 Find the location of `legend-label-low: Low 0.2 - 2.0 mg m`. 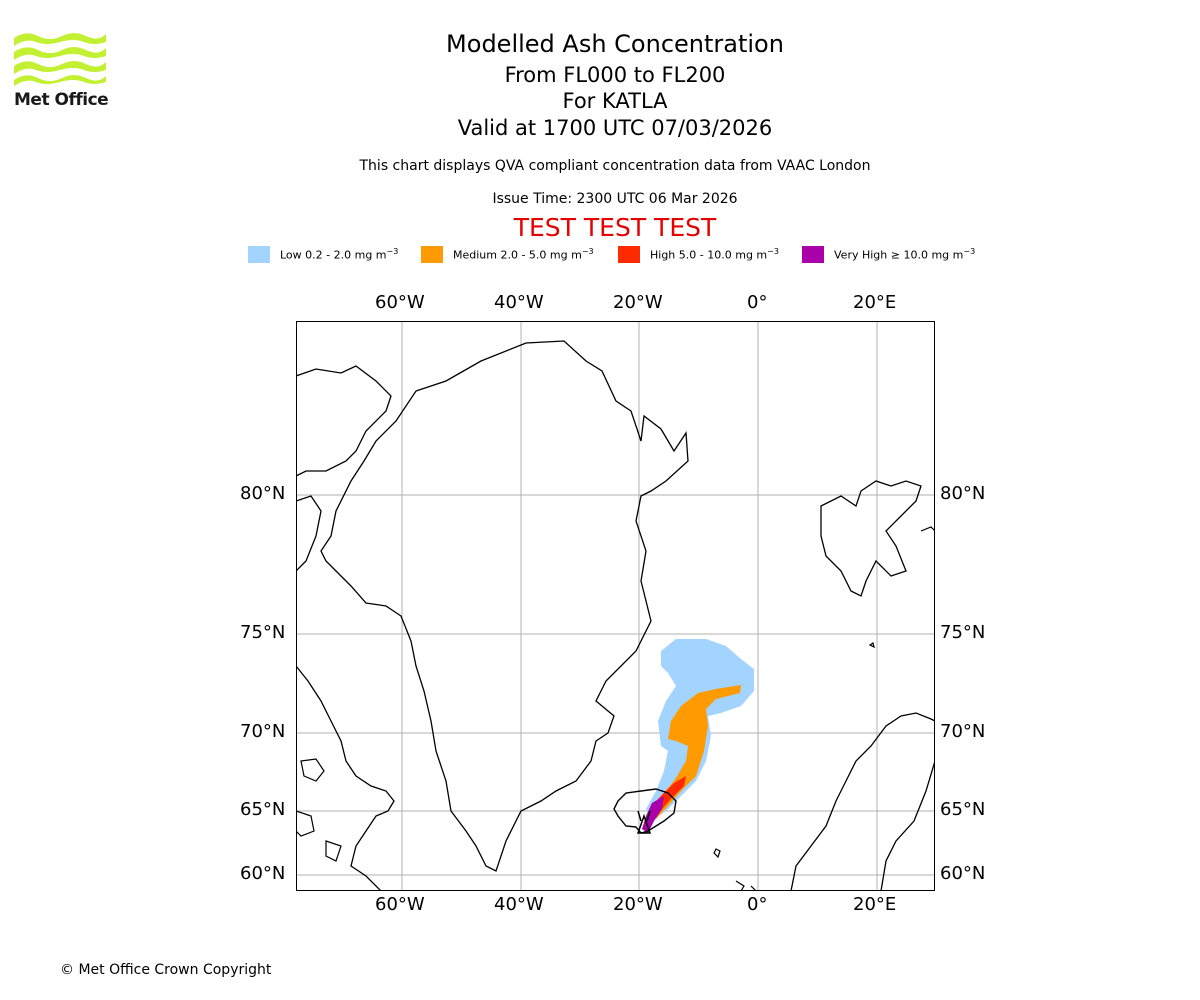

legend-label-low: Low 0.2 - 2.0 mg m is located at coordinates (333, 255).